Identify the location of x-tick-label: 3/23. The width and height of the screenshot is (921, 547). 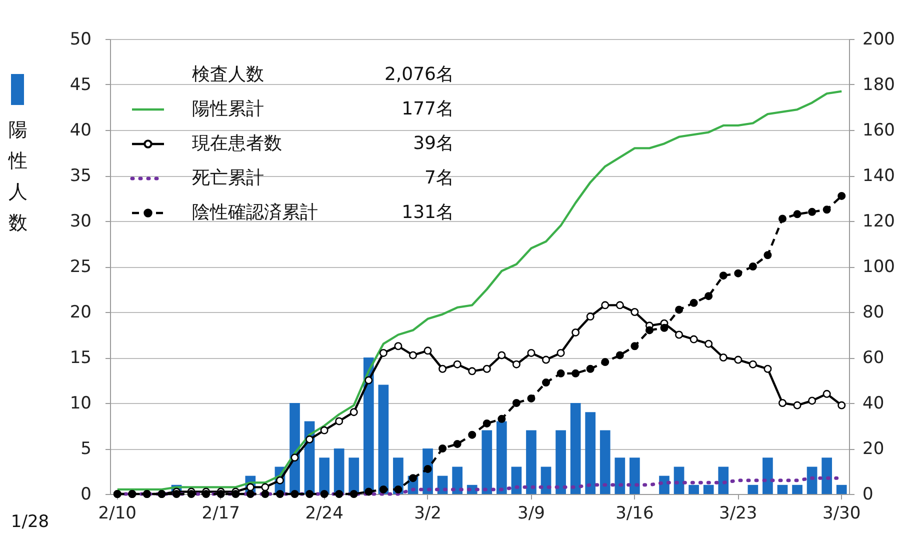
(738, 514).